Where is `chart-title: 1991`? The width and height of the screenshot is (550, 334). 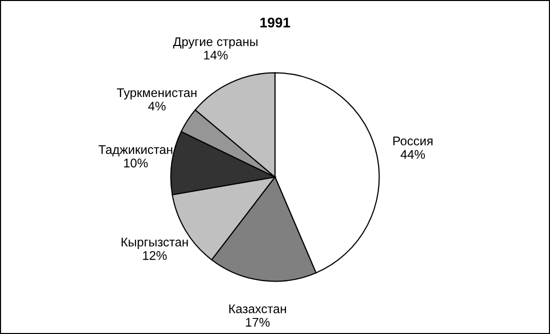
chart-title: 1991 is located at coordinates (275, 23).